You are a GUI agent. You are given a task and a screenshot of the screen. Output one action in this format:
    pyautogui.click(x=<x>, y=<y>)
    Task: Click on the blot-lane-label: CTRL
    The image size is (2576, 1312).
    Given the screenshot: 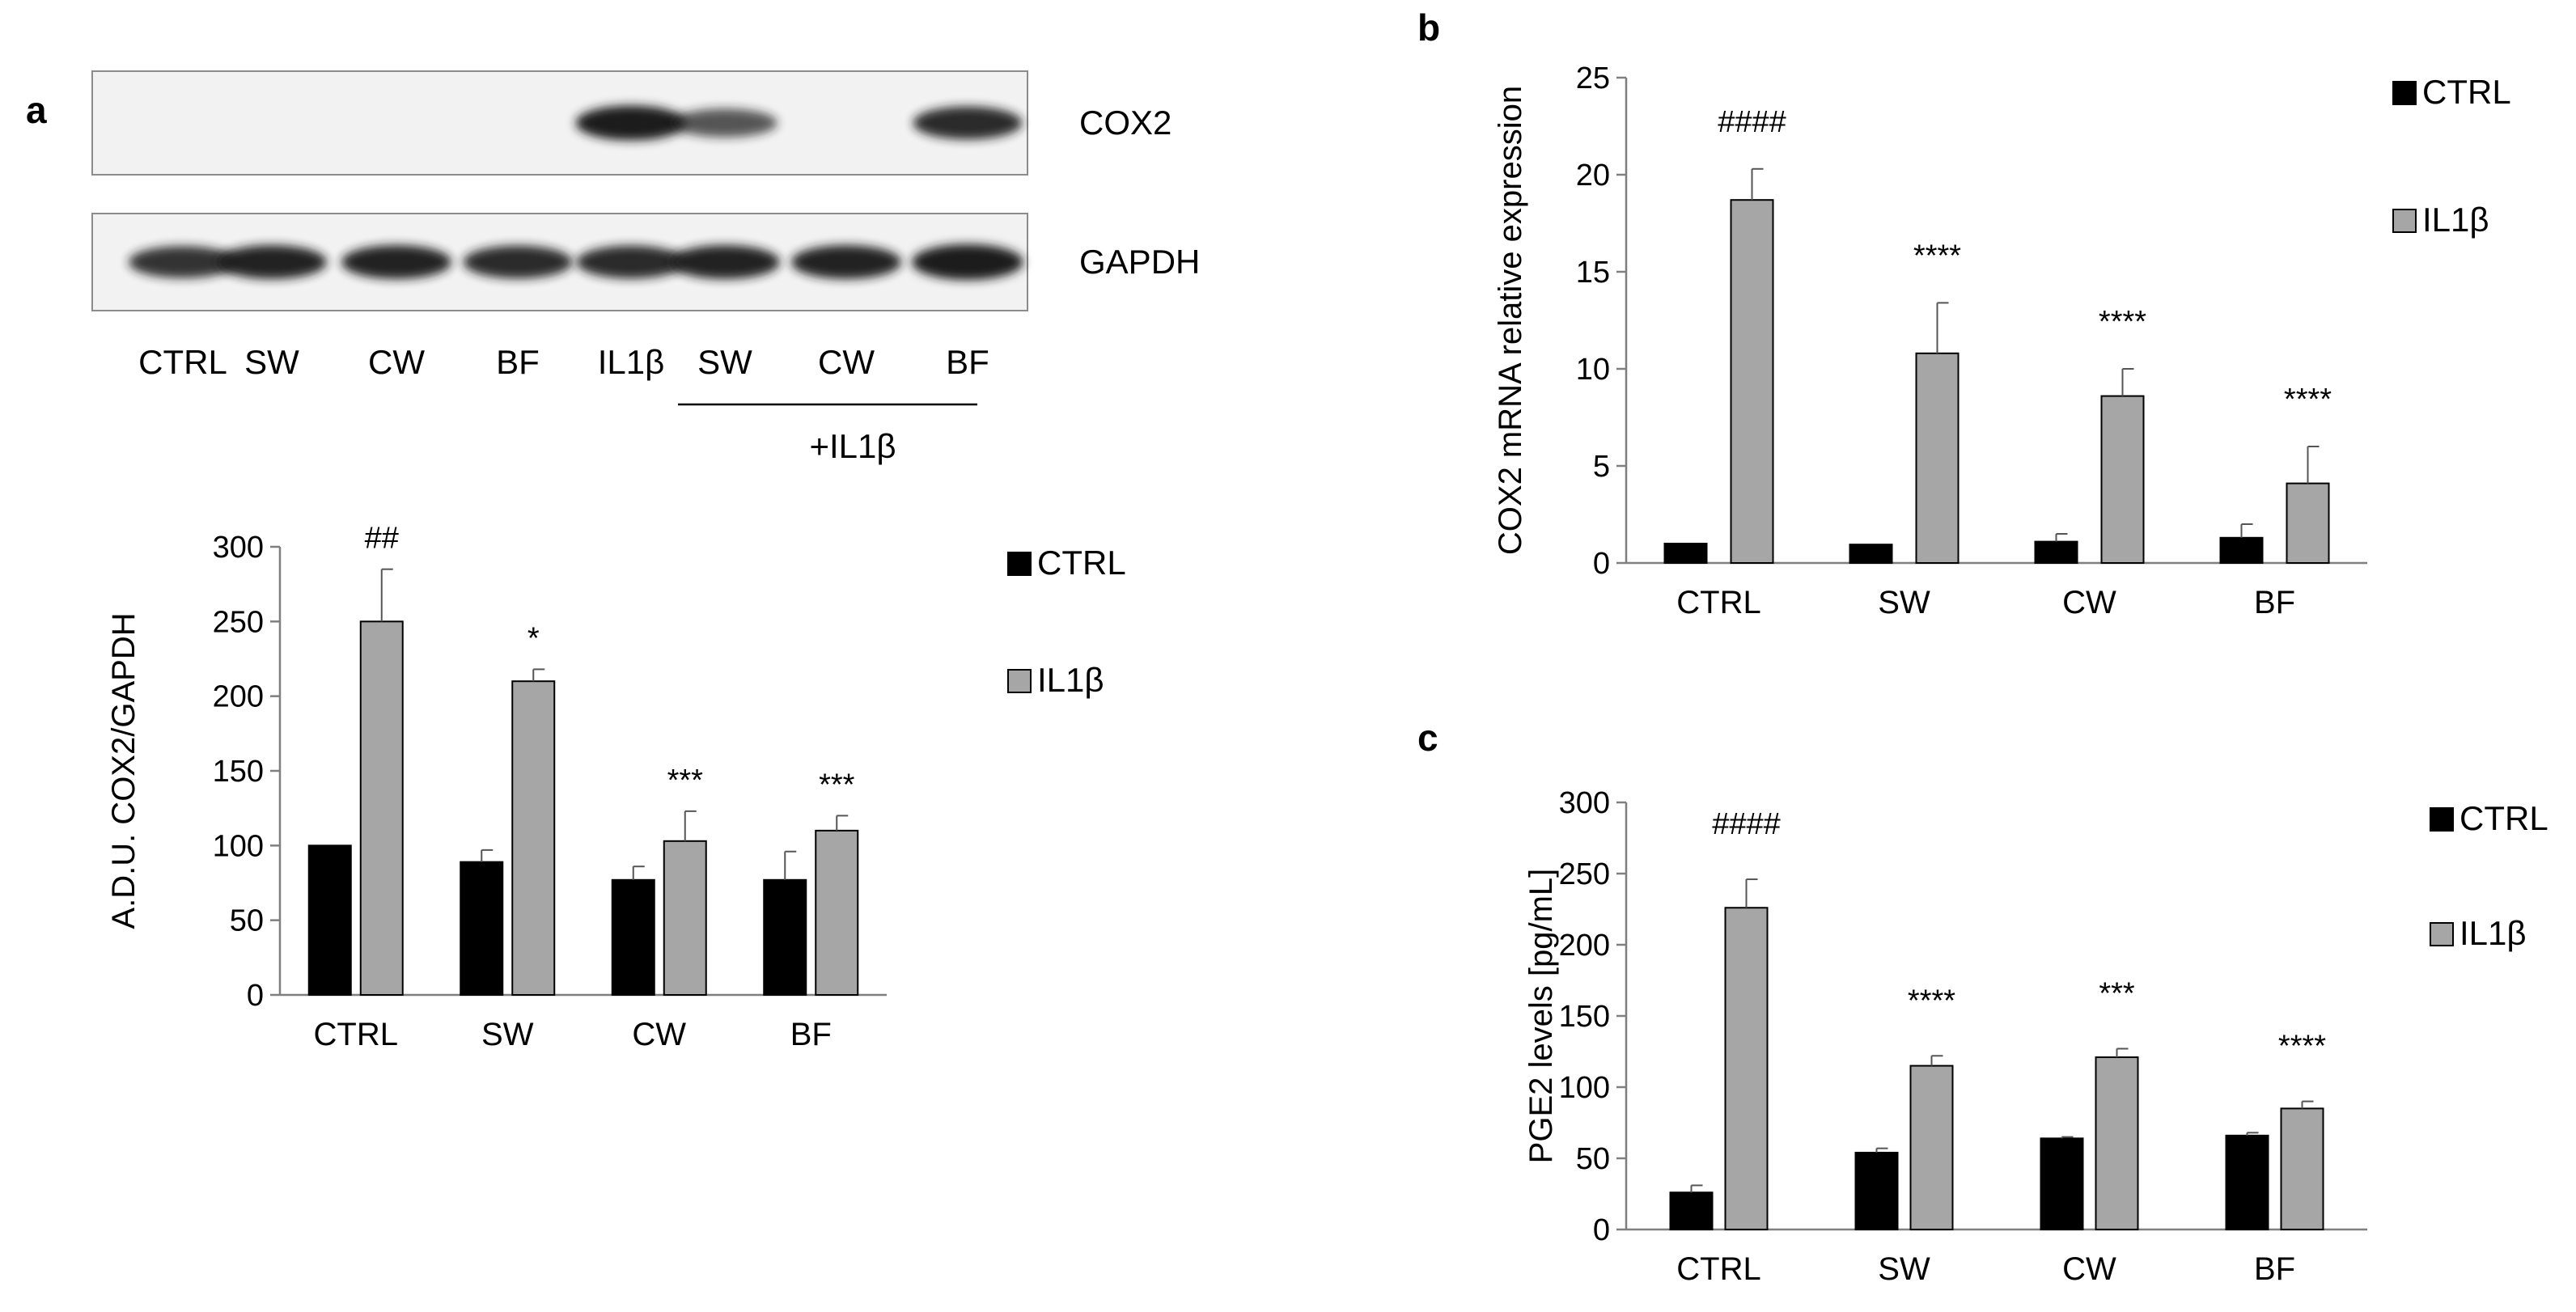 What is the action you would take?
    pyautogui.click(x=182, y=362)
    